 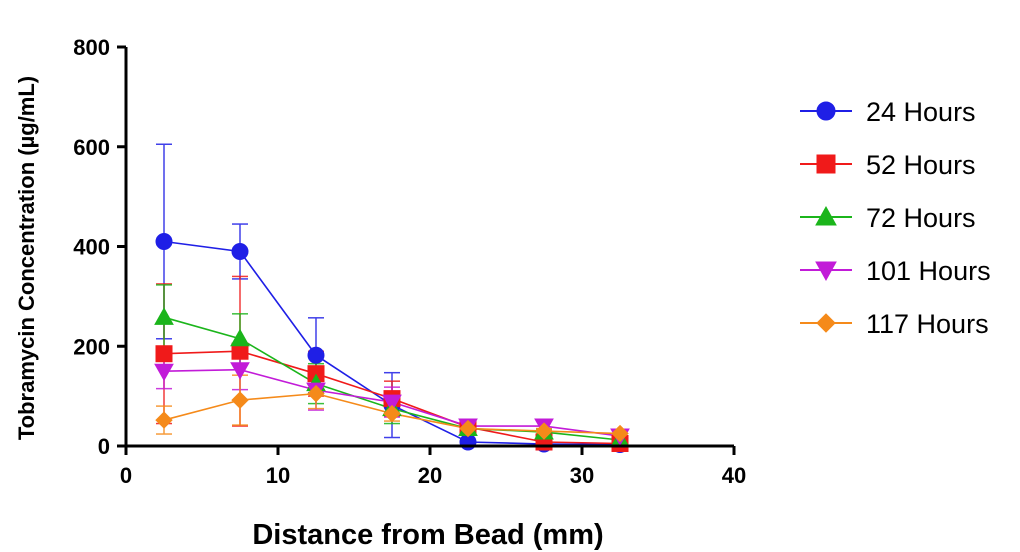 I want to click on legend-item-52-hours: 52 Hours, so click(x=888, y=165).